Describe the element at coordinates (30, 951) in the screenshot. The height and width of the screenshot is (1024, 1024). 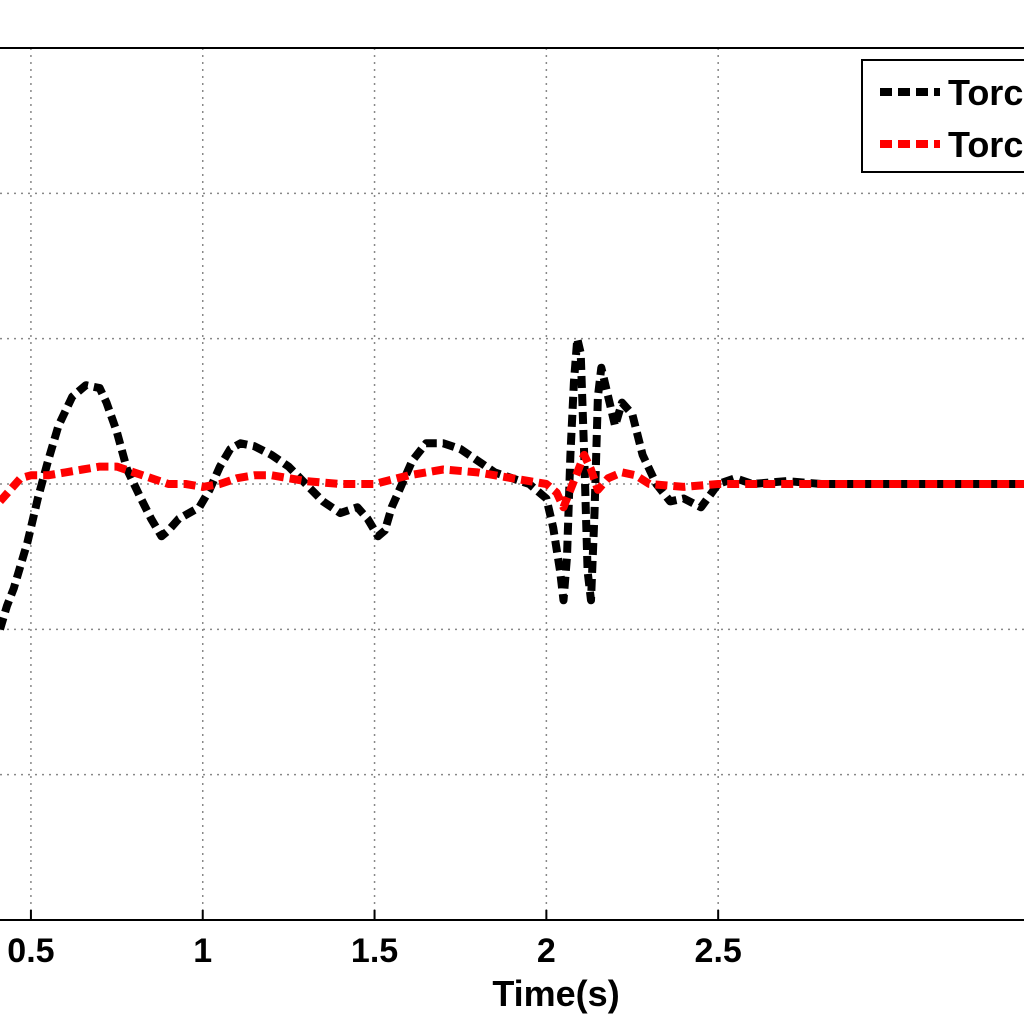
I see `x-tick-label-0: 0.5` at that location.